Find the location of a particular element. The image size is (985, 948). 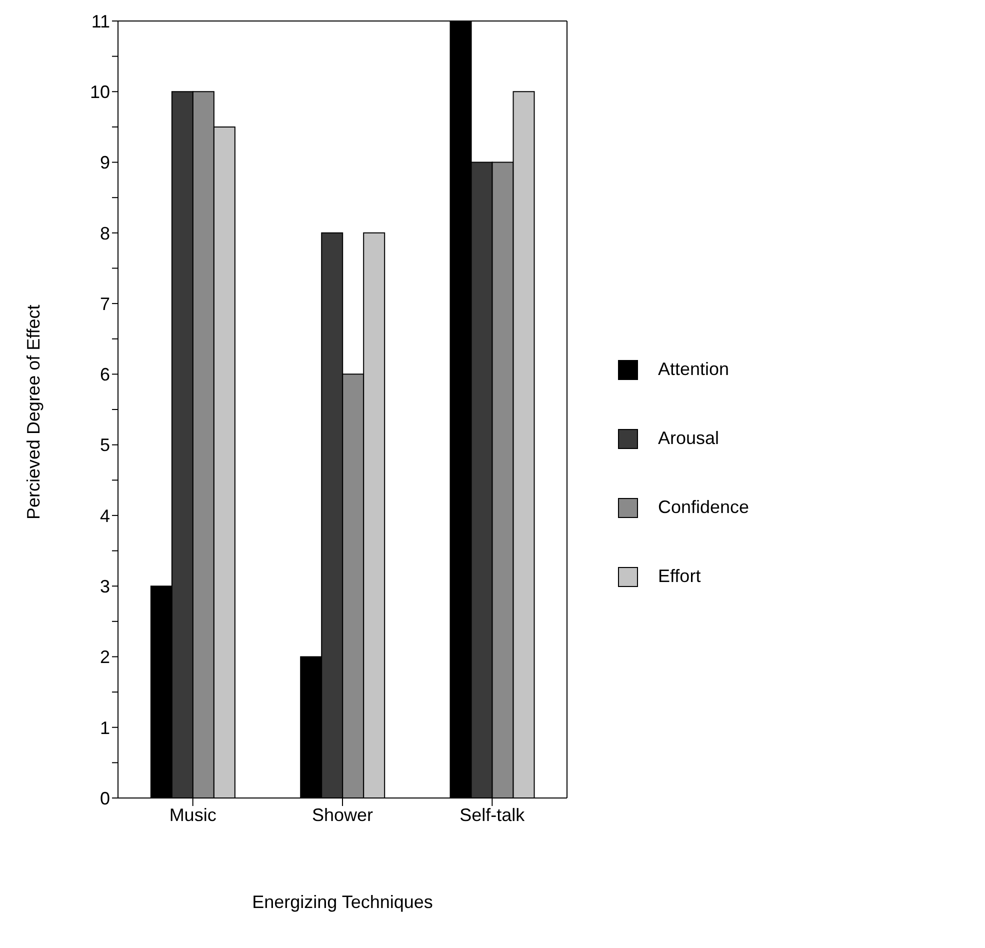

y-tick-label: 7 is located at coordinates (105, 304).